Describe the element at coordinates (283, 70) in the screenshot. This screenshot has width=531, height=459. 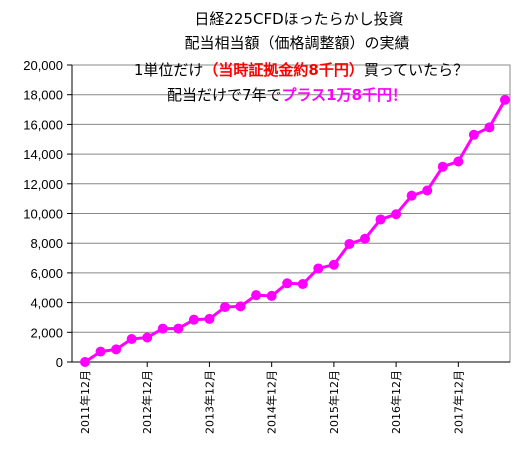
I see `annotation-line-1-highlight: （当時証拠金約8千円）` at that location.